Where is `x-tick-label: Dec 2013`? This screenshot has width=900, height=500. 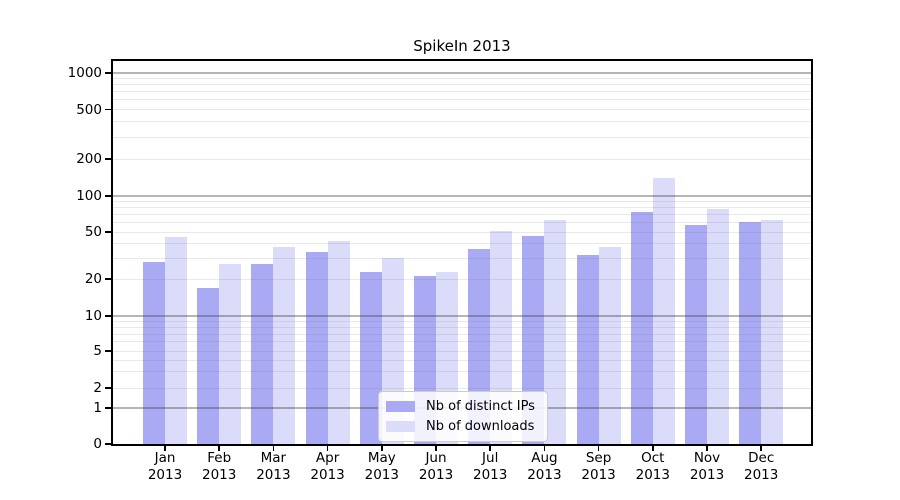
x-tick-label: Dec 2013 is located at coordinates (761, 466).